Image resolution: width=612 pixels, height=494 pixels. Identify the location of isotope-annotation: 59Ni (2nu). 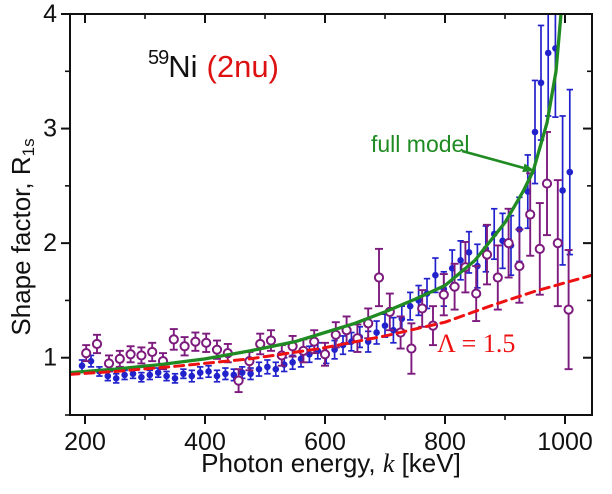
(213, 66).